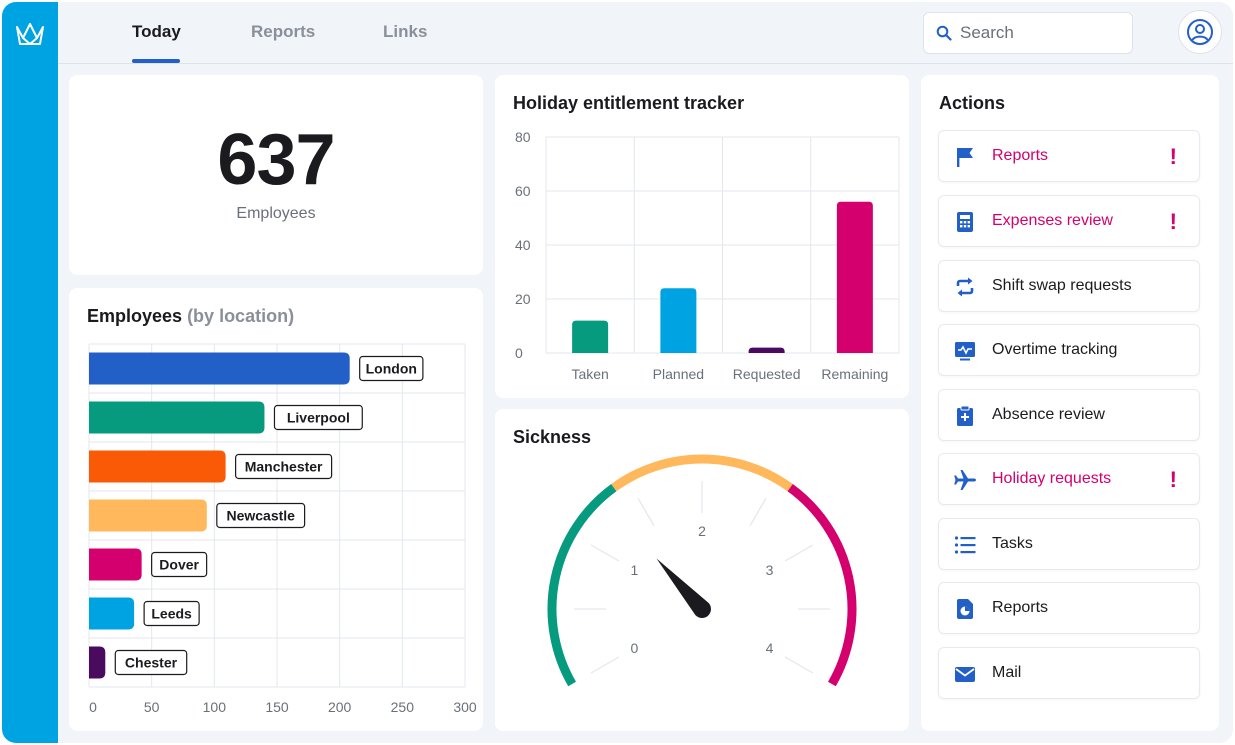 The image size is (1235, 745). Describe the element at coordinates (340, 707) in the screenshot. I see `x-tick-label: 200` at that location.